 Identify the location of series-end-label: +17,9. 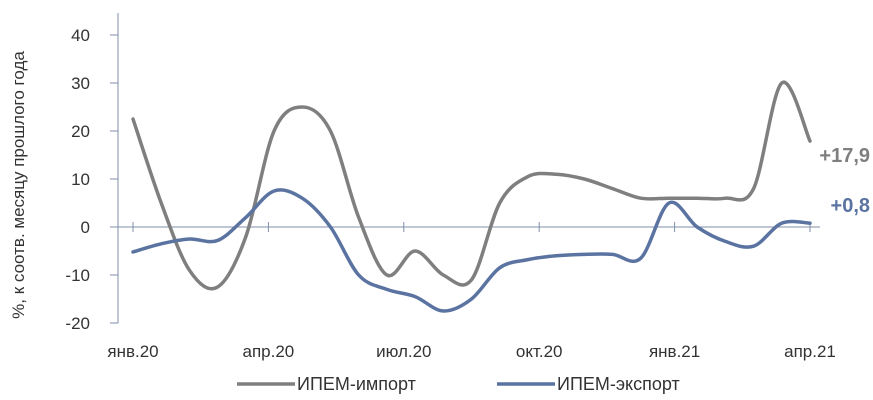
(844, 156).